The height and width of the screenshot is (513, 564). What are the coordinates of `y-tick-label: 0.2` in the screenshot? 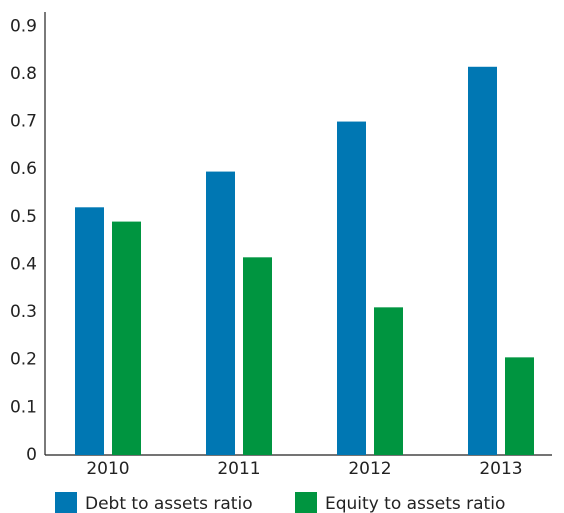 It's located at (23, 360).